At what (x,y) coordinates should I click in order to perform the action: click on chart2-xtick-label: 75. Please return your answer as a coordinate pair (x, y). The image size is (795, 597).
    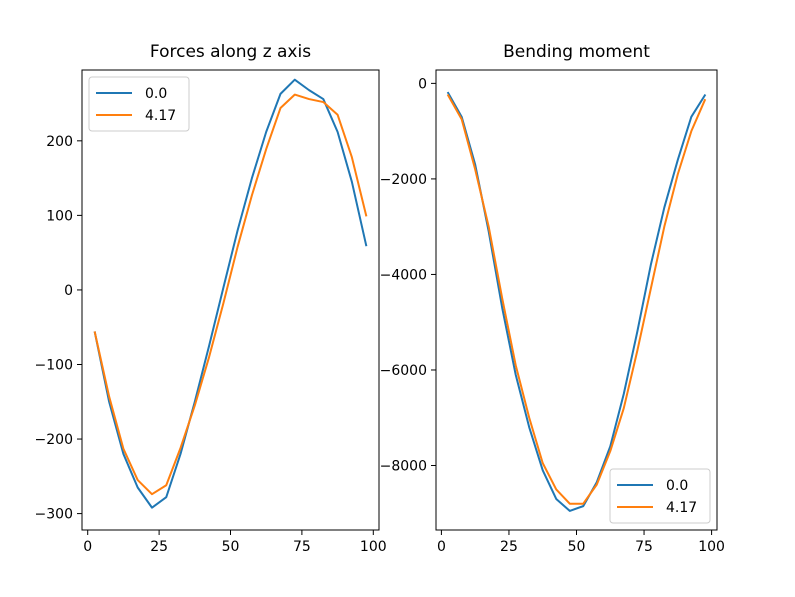
    Looking at the image, I should click on (644, 547).